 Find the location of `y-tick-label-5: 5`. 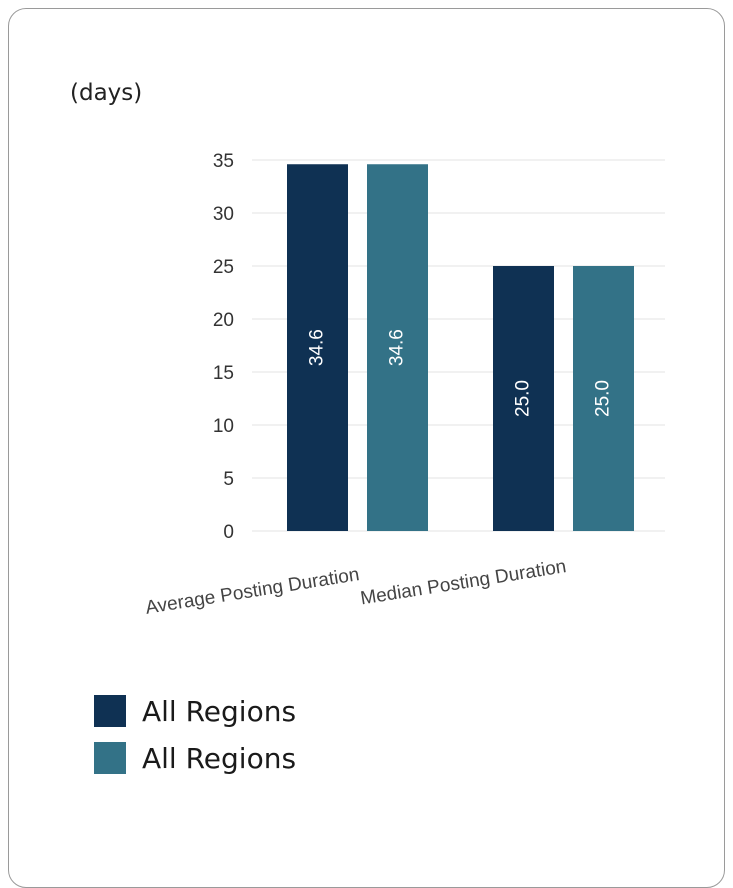

y-tick-label-5: 5 is located at coordinates (228, 479).